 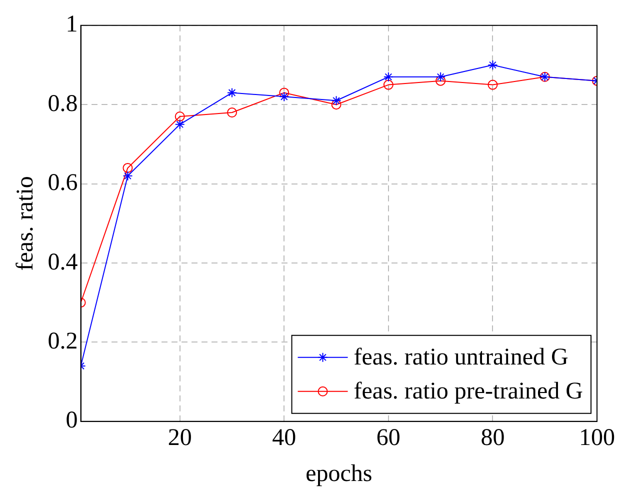 I want to click on y-tick-label: 0.6, so click(x=63, y=183).